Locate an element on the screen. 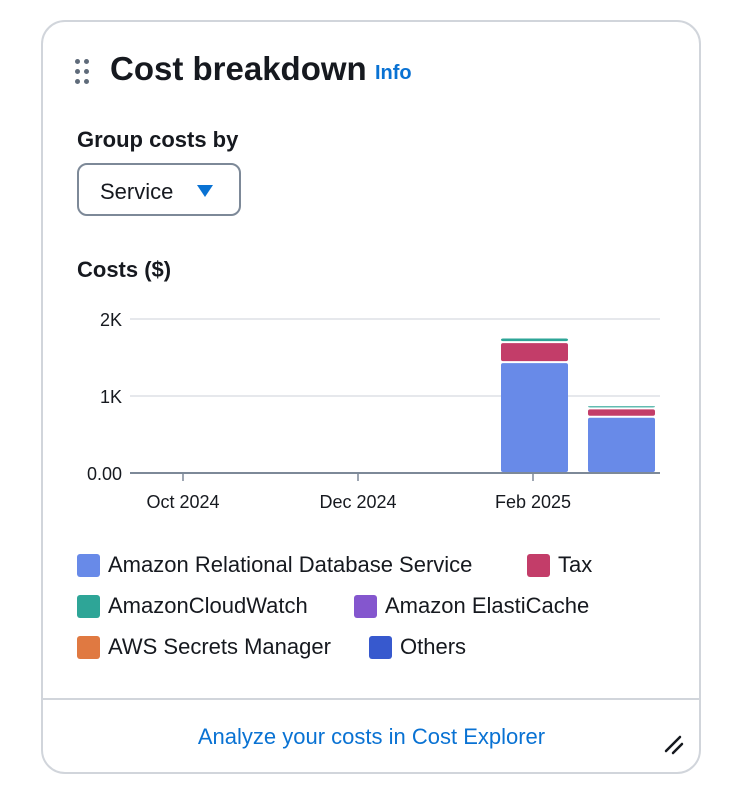 The height and width of the screenshot is (807, 743). legend-item: Amazon Relational Database Service is located at coordinates (274, 565).